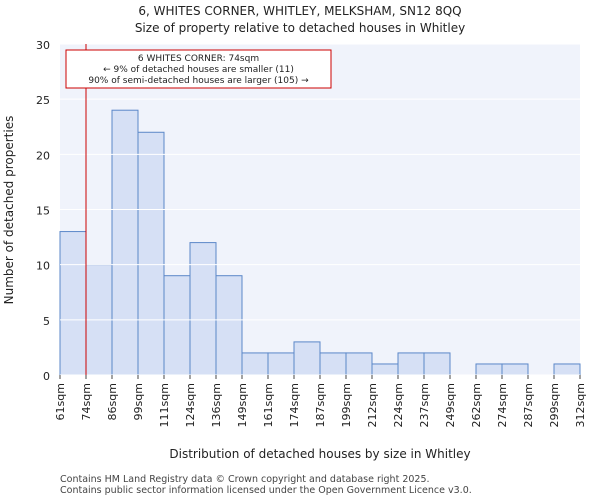  Describe the element at coordinates (46, 321) in the screenshot. I see `y-tick-label: 5` at that location.